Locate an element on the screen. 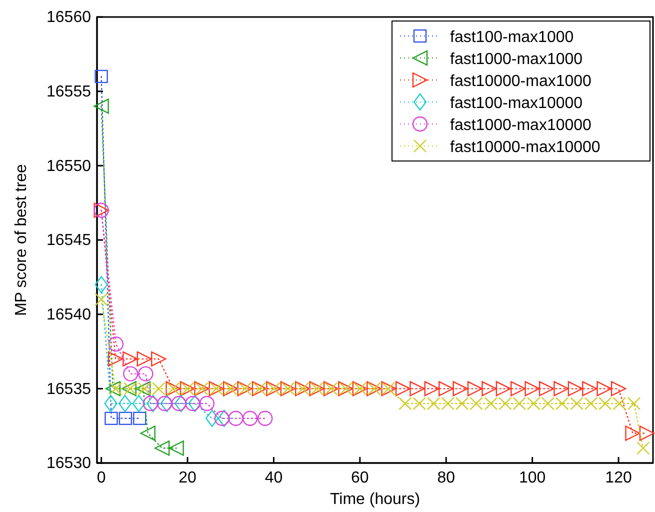 Image resolution: width=655 pixels, height=512 pixels. y-tick-label: 16535 is located at coordinates (69, 389).